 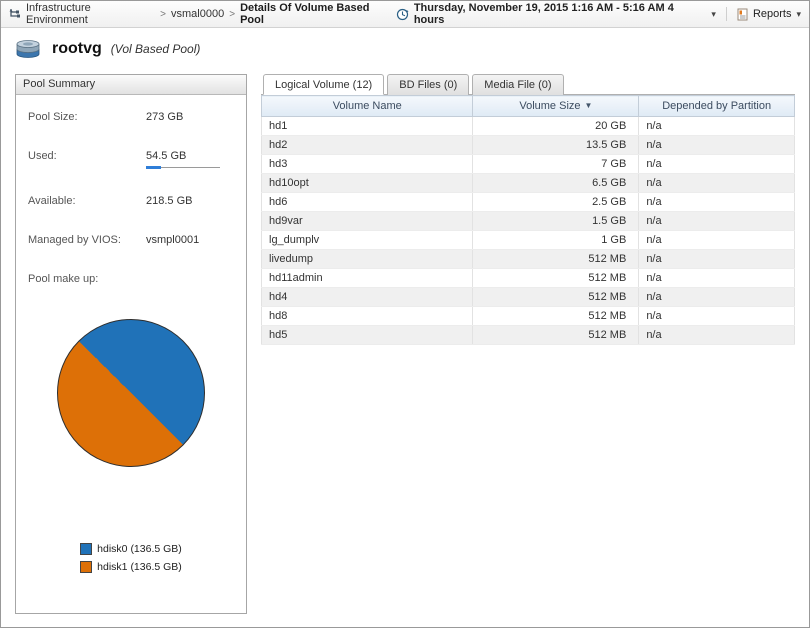 What do you see at coordinates (428, 84) in the screenshot?
I see `tab-bd-files-0: BD Files (0)` at bounding box center [428, 84].